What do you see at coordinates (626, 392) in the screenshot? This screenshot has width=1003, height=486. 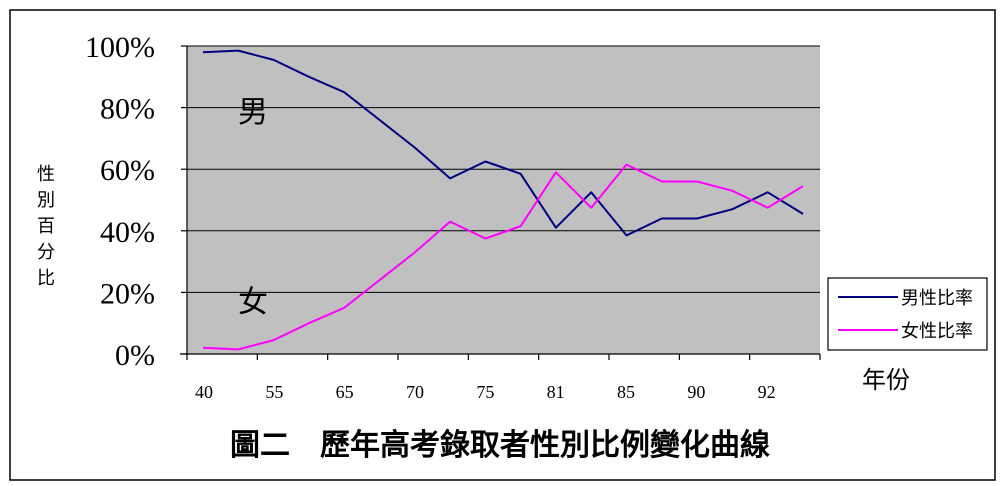 I see `x-tick-label: 85` at bounding box center [626, 392].